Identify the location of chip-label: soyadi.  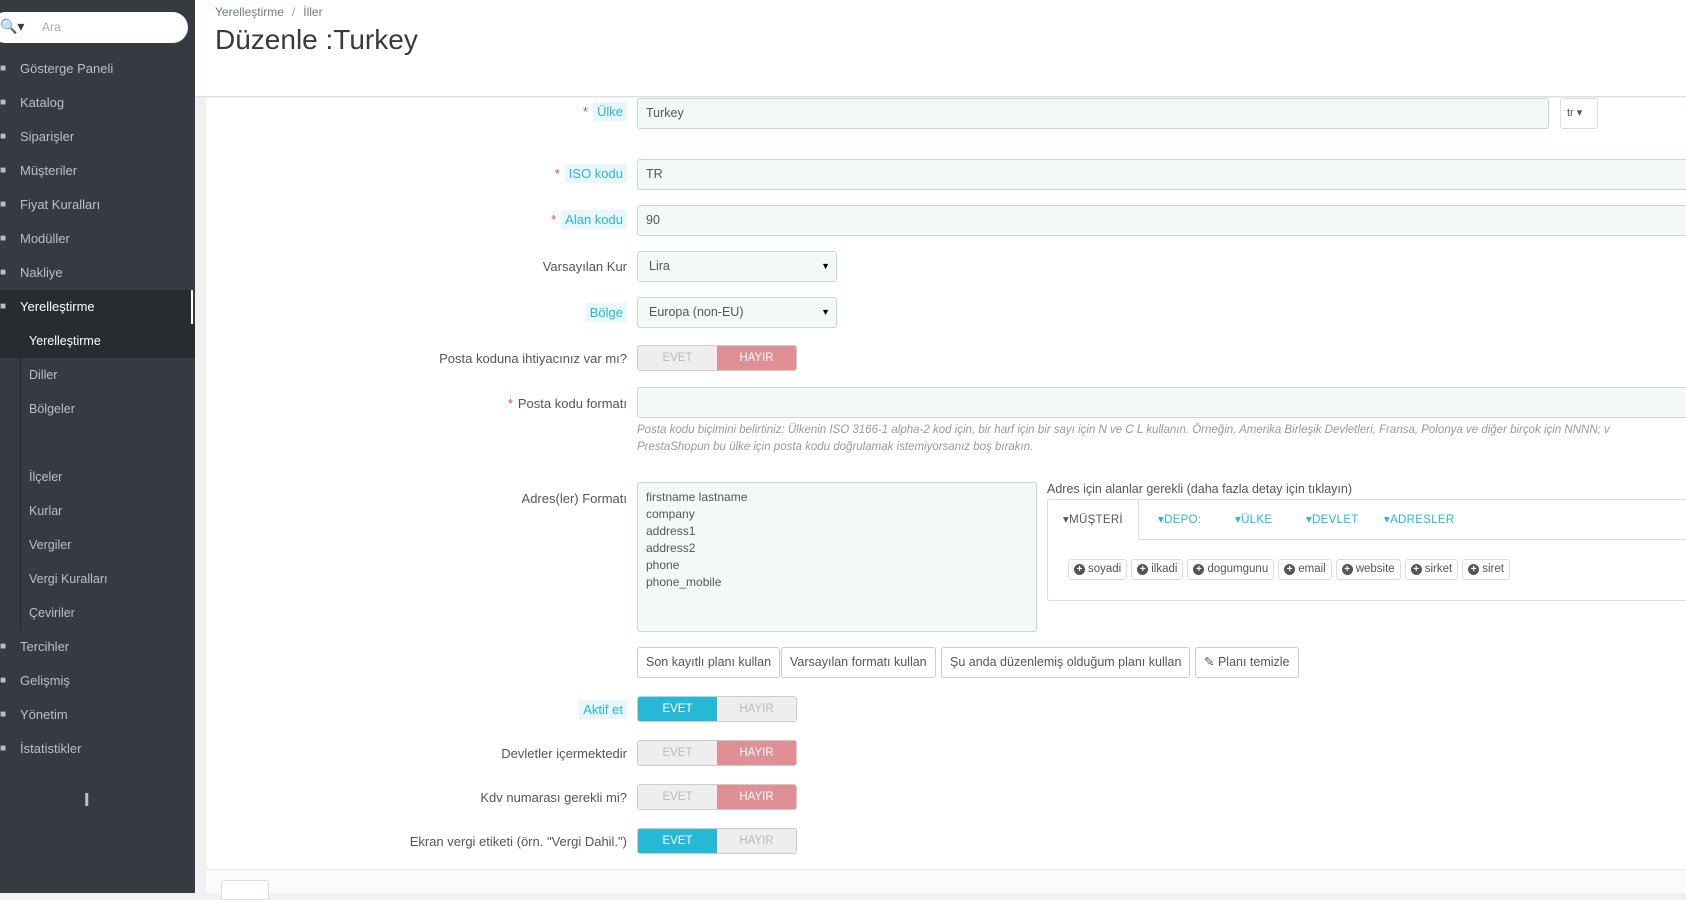
(1105, 569).